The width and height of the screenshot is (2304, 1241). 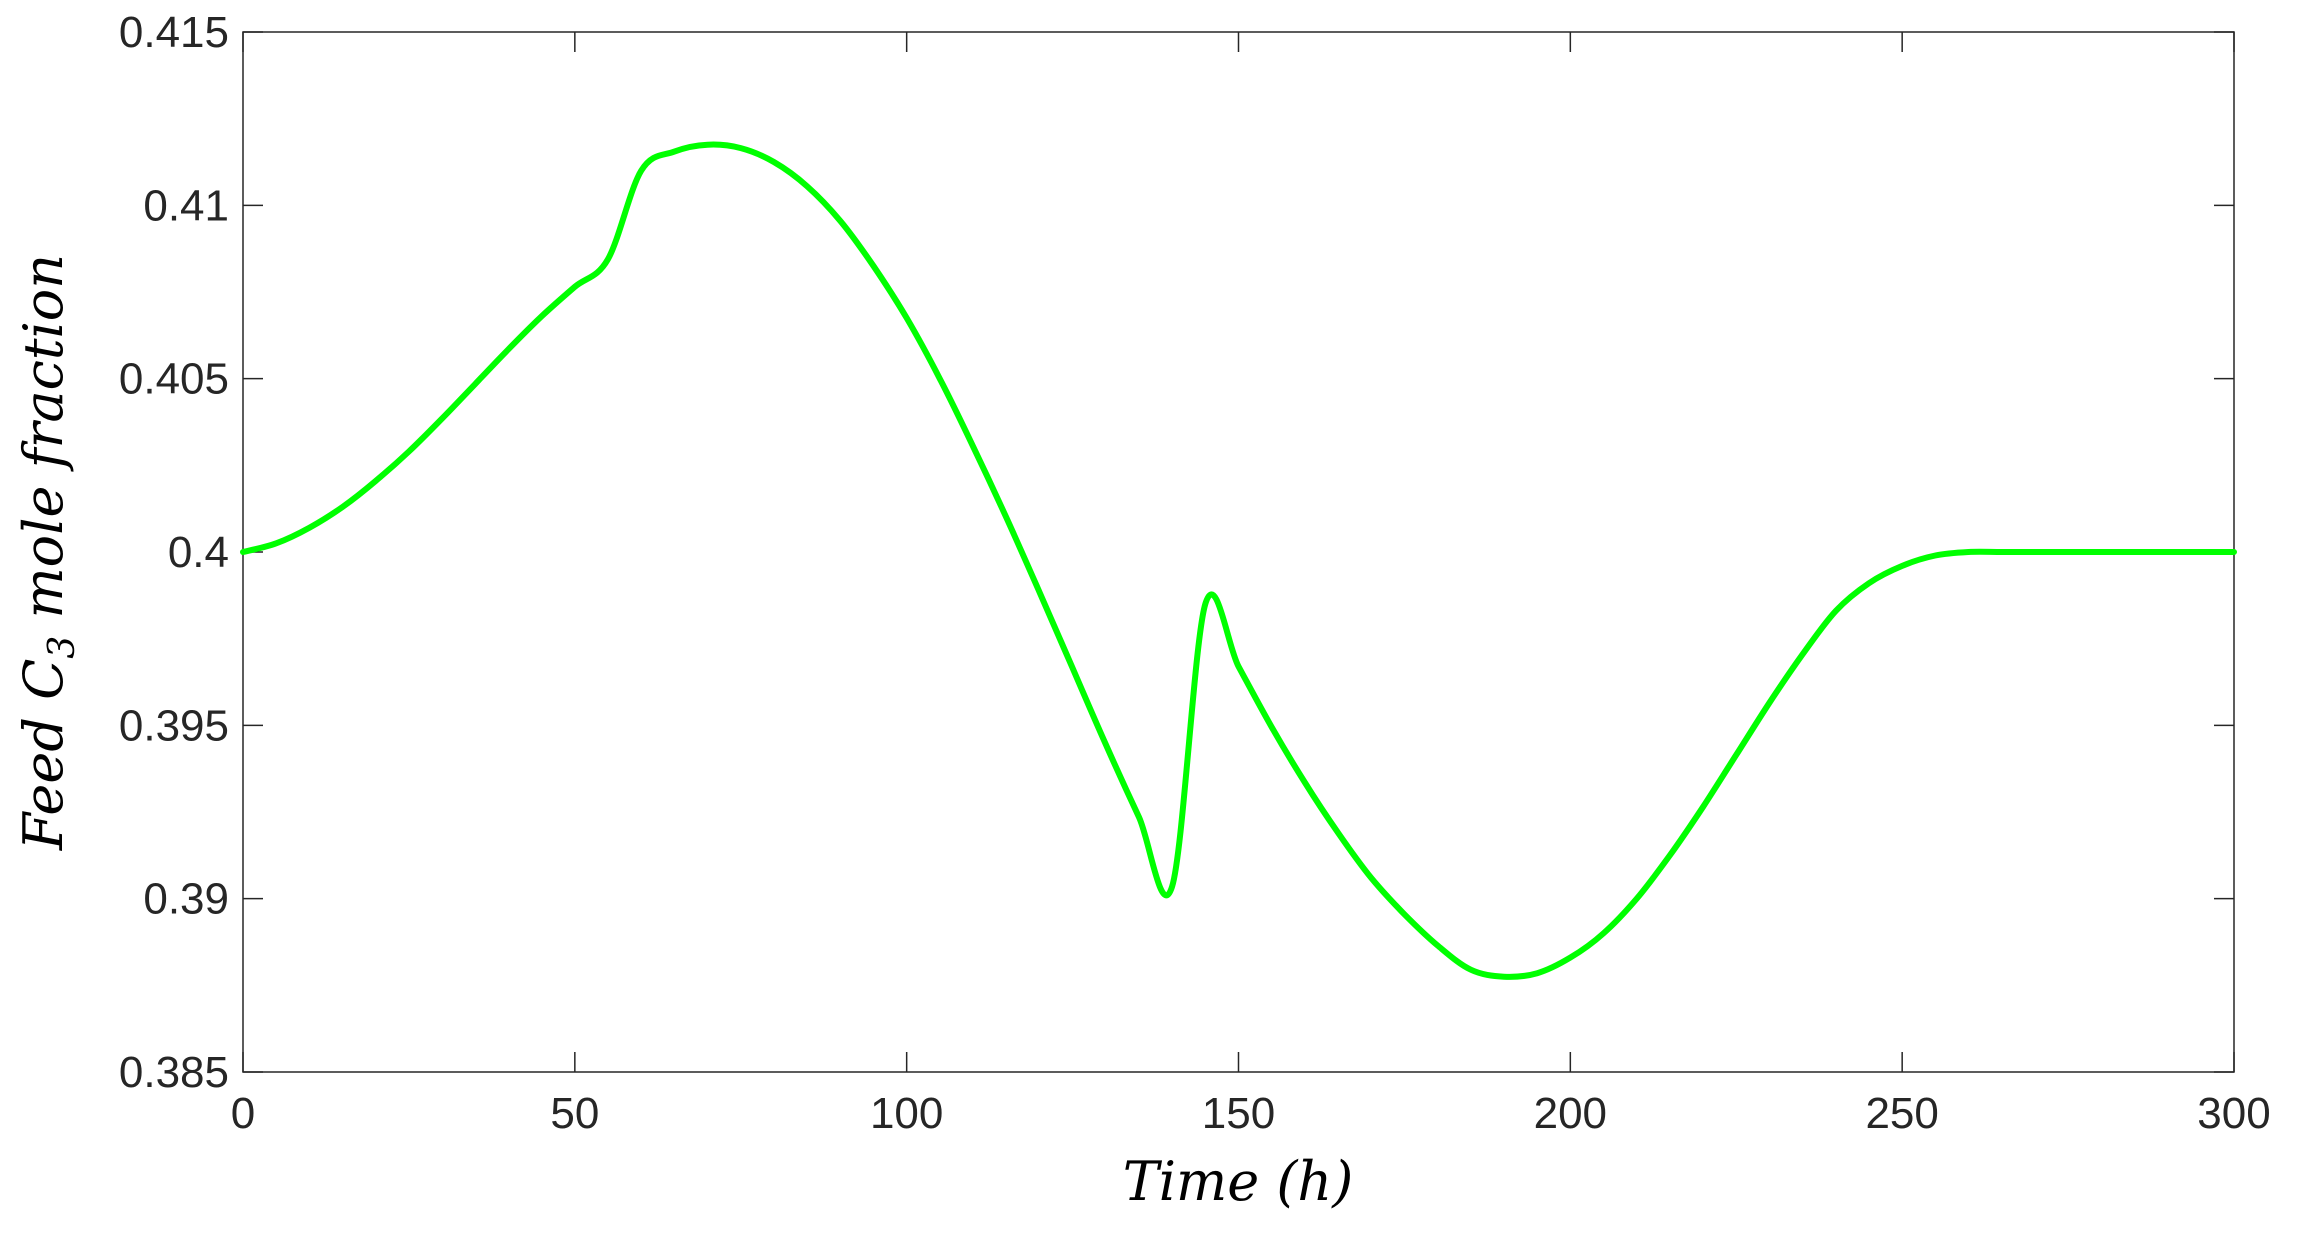 I want to click on x-tick-label: 100, so click(x=906, y=1113).